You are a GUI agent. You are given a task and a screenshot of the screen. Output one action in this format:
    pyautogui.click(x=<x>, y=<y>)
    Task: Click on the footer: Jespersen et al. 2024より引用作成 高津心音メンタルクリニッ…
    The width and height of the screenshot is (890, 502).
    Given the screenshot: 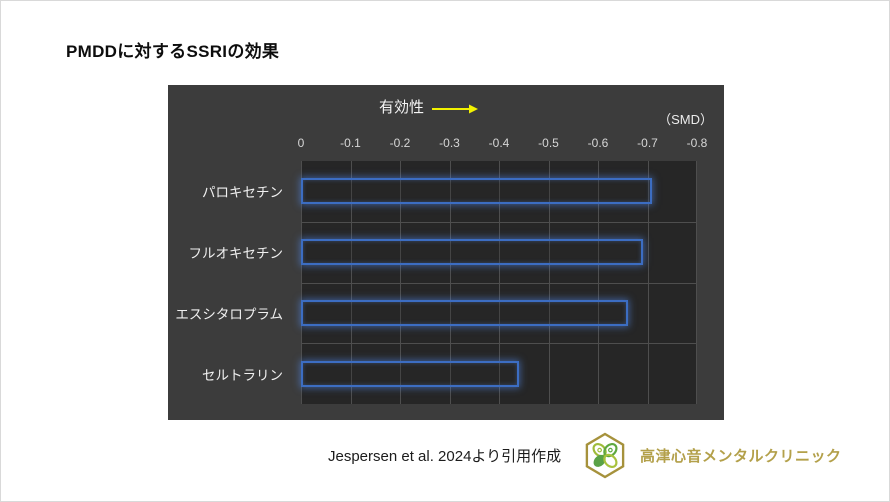 What is the action you would take?
    pyautogui.click(x=445, y=457)
    